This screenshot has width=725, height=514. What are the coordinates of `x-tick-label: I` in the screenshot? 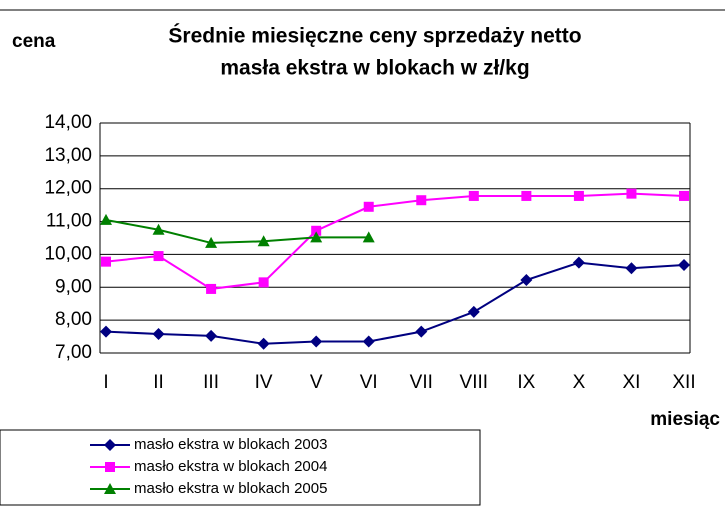 It's located at (105, 382).